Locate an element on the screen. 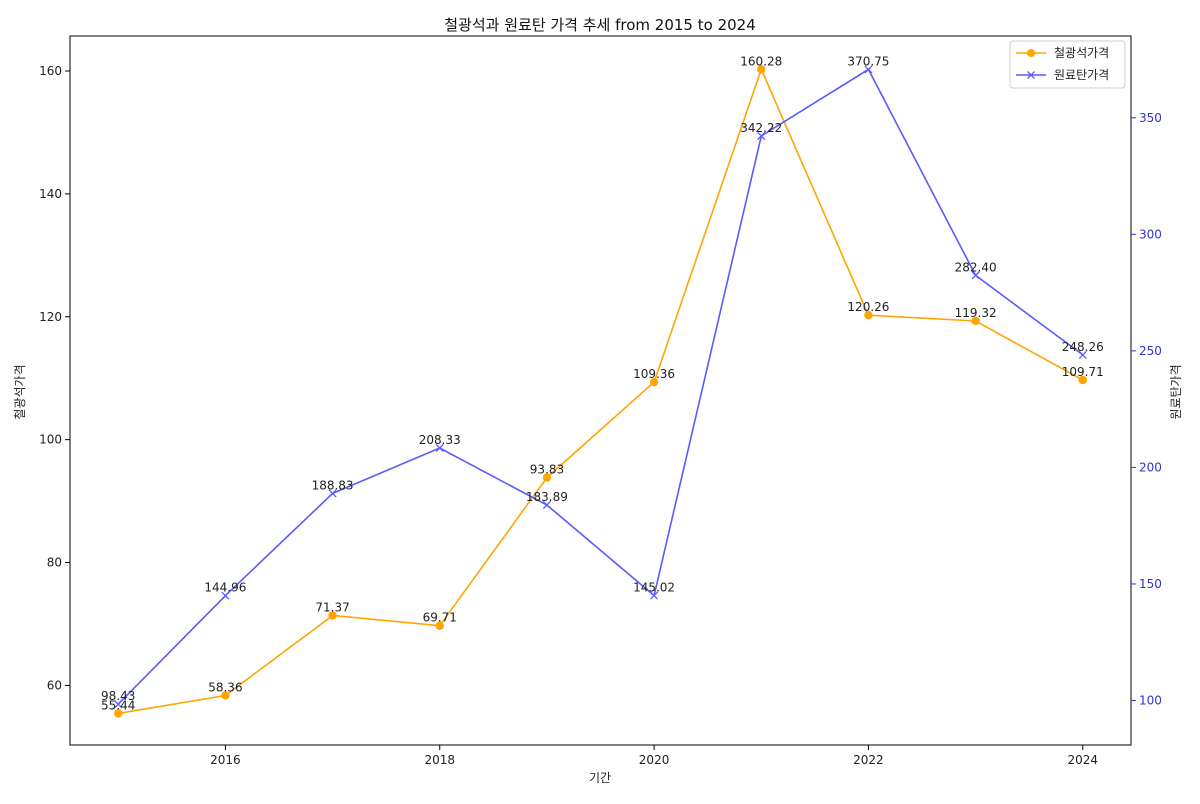 This screenshot has height=804, width=1200. data-label: 55.44 is located at coordinates (118, 705).